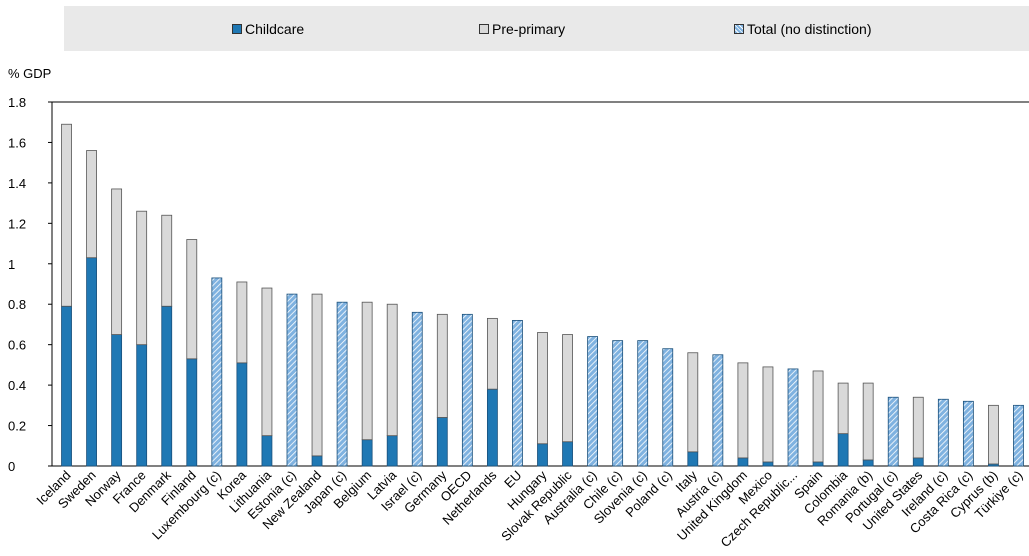 This screenshot has height=556, width=1029. Describe the element at coordinates (30, 73) in the screenshot. I see `y-axis-unit: % GDP` at that location.